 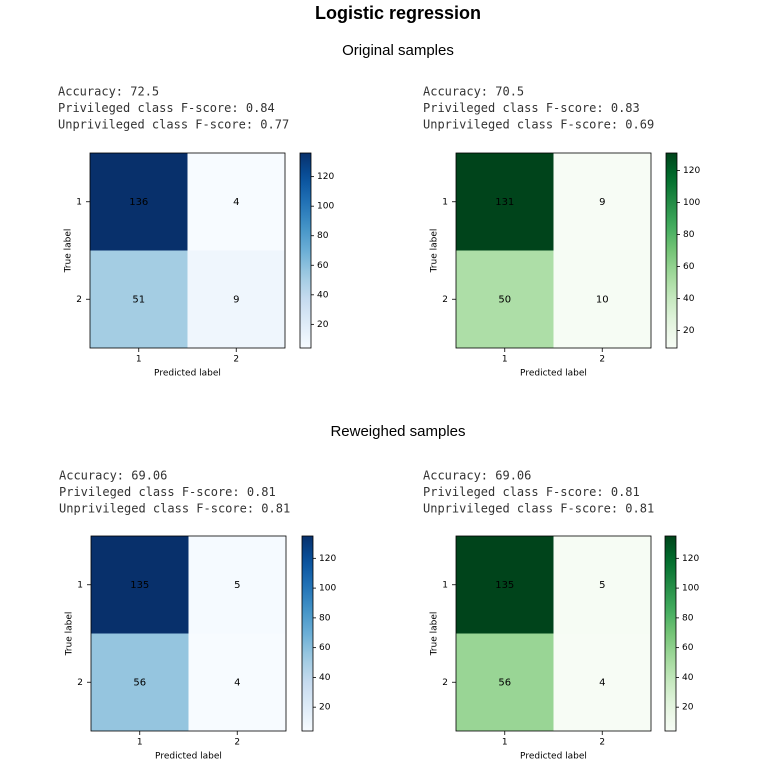 What do you see at coordinates (397, 431) in the screenshot?
I see `section-heading: Reweighed samples` at bounding box center [397, 431].